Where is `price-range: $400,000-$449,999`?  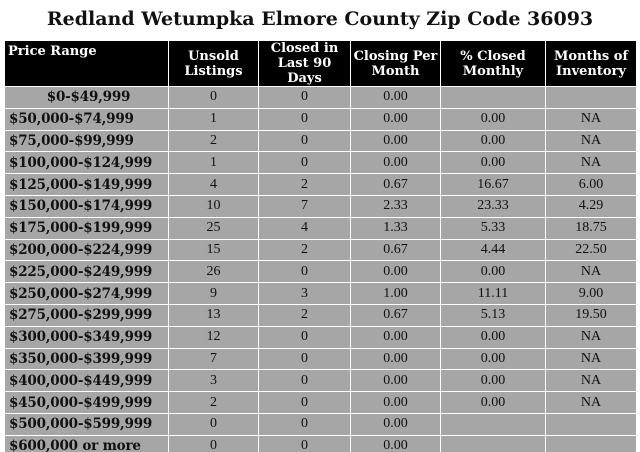 price-range: $400,000-$449,999 is located at coordinates (86, 381).